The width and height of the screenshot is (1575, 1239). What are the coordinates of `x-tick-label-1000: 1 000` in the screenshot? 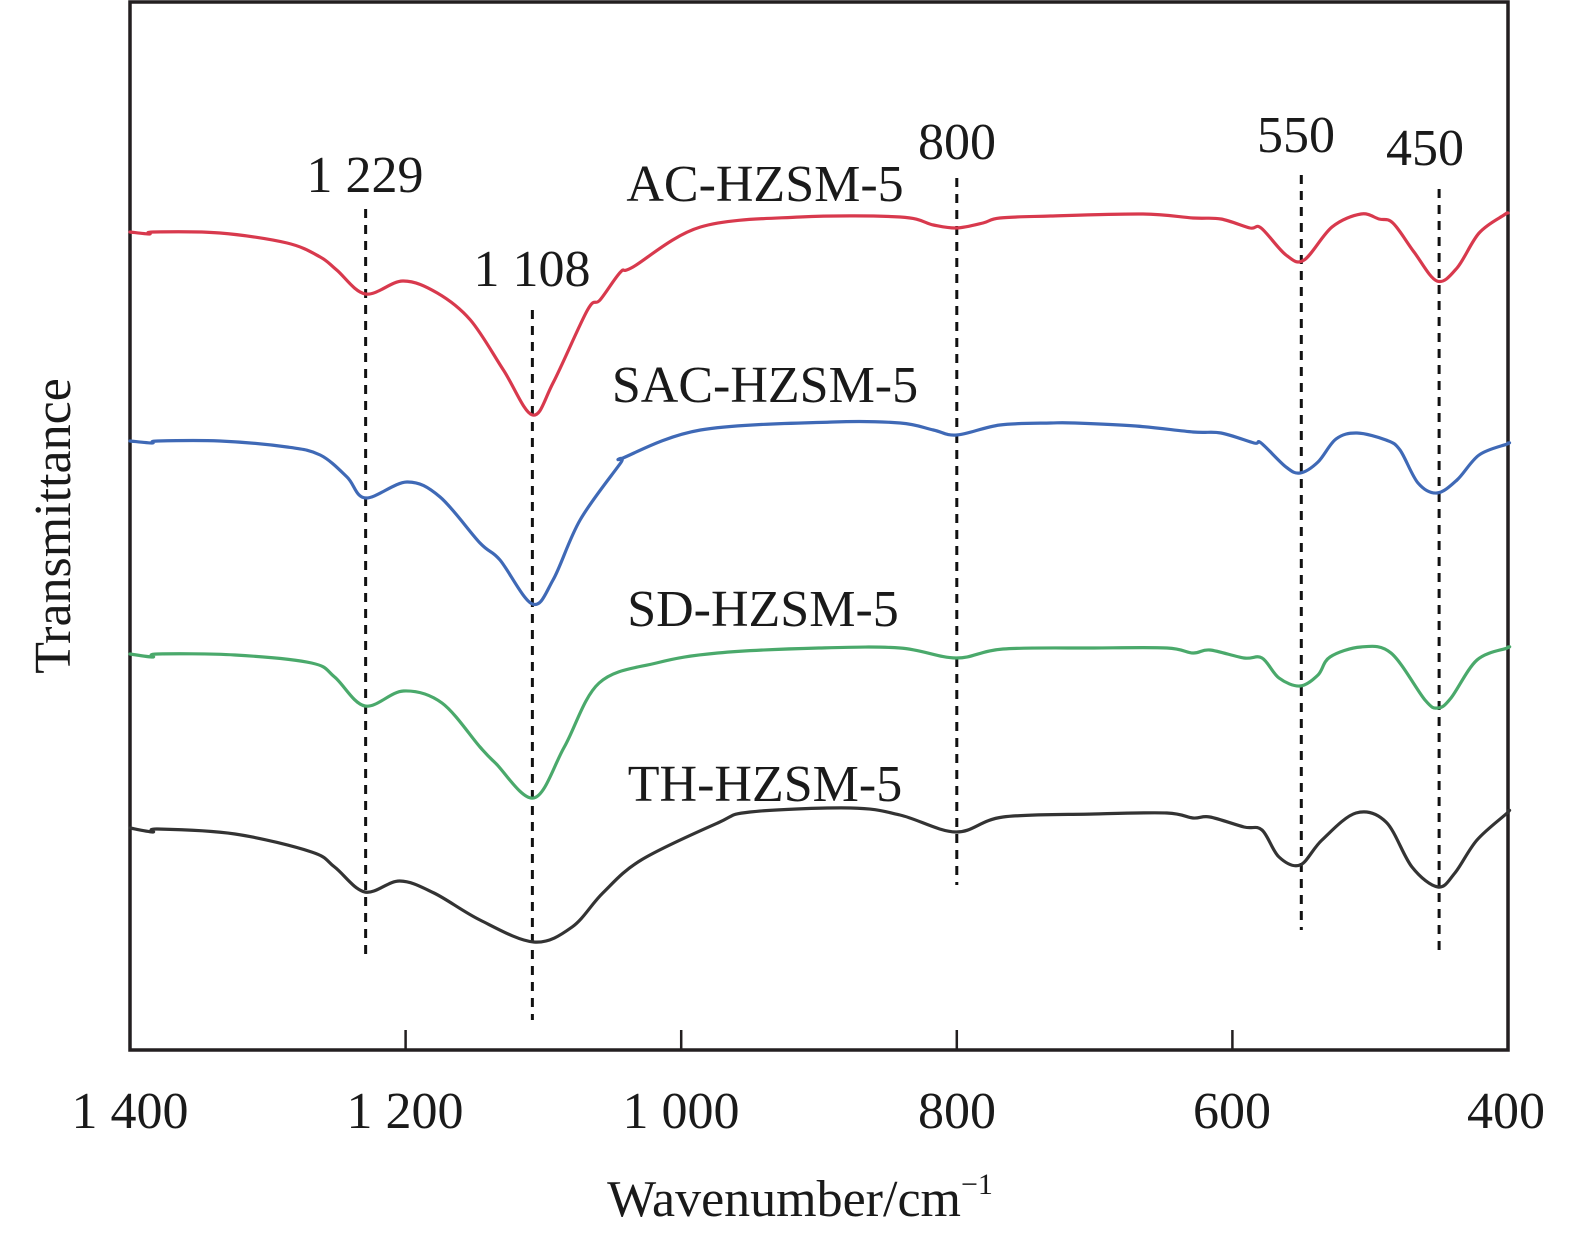 It's located at (681, 1111).